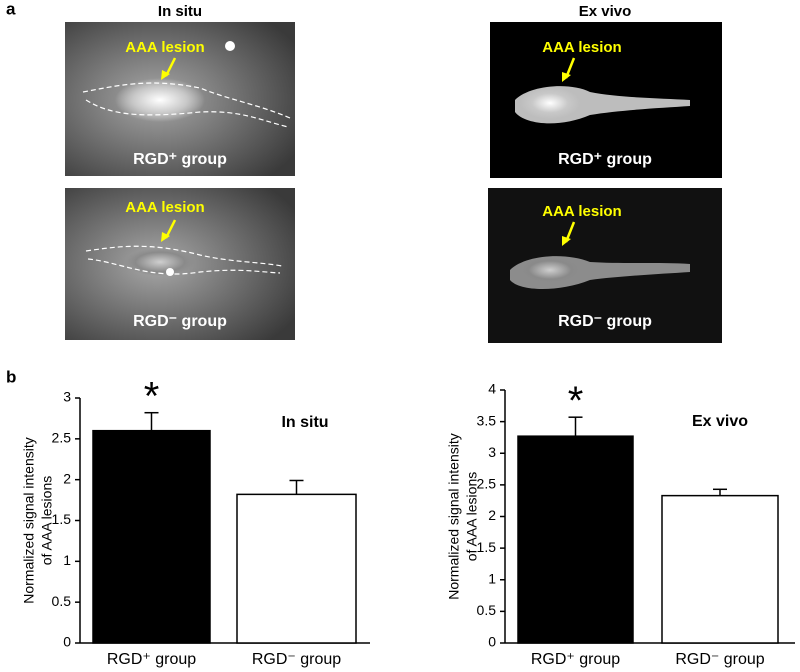 The image size is (800, 672). Describe the element at coordinates (11, 9) in the screenshot. I see `panel-label: a` at that location.